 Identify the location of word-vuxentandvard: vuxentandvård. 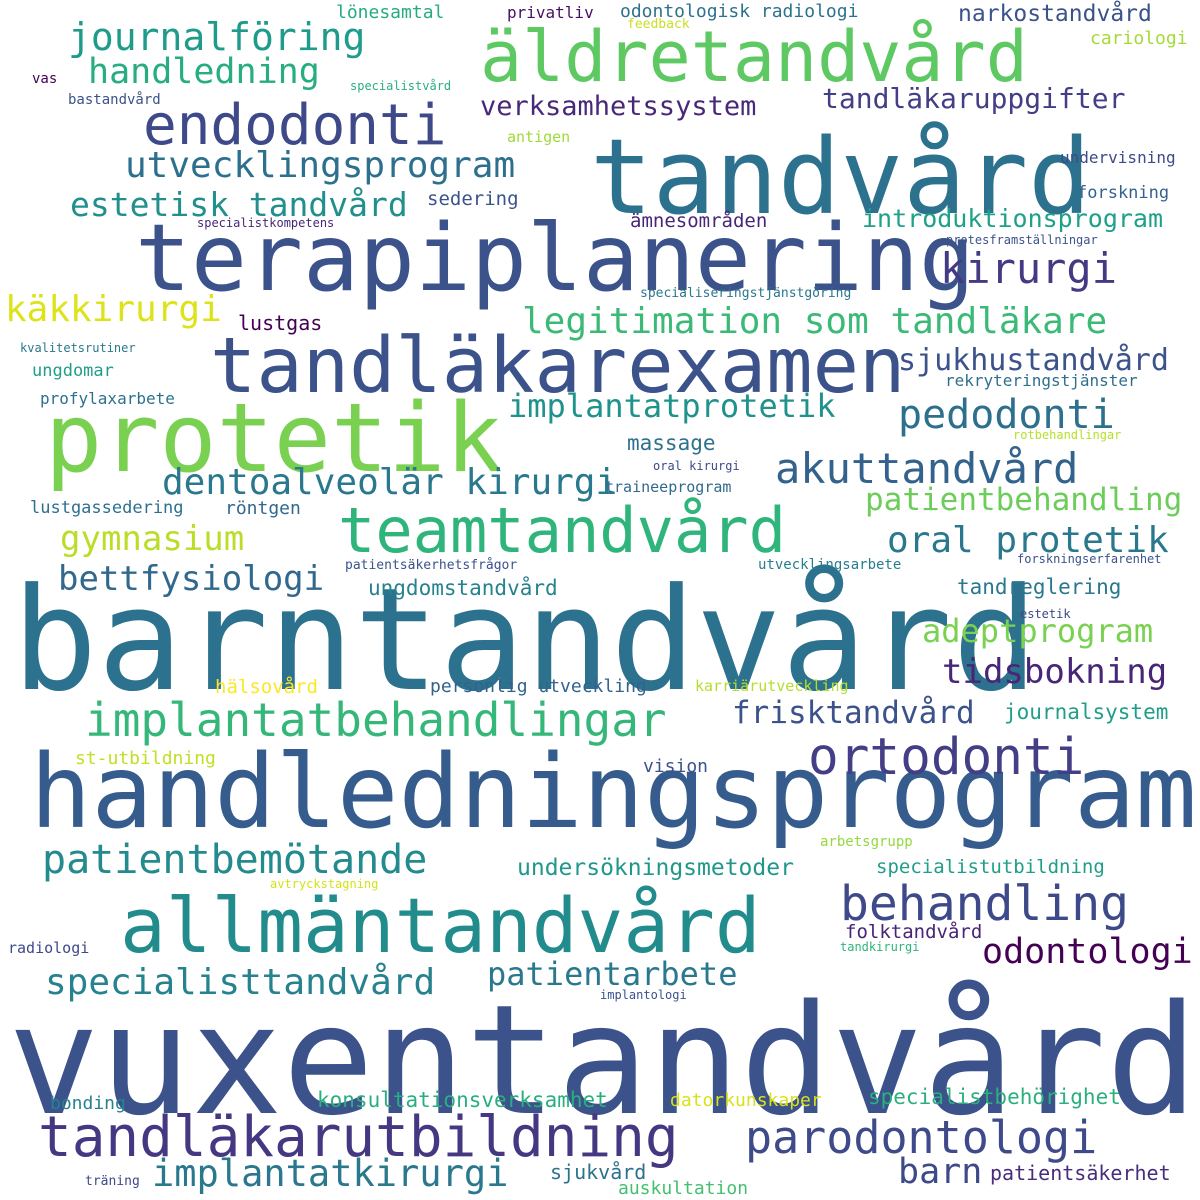
(603, 1060).